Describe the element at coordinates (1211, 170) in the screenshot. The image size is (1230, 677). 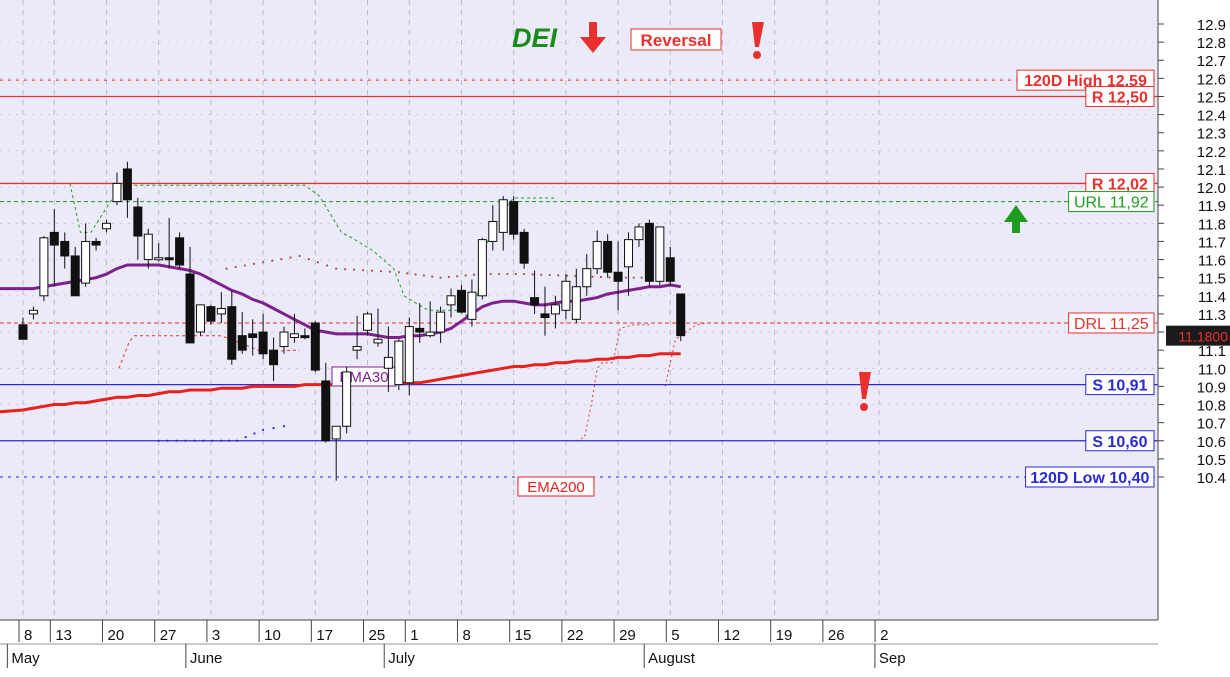
I see `y-tick-label: 12.1` at that location.